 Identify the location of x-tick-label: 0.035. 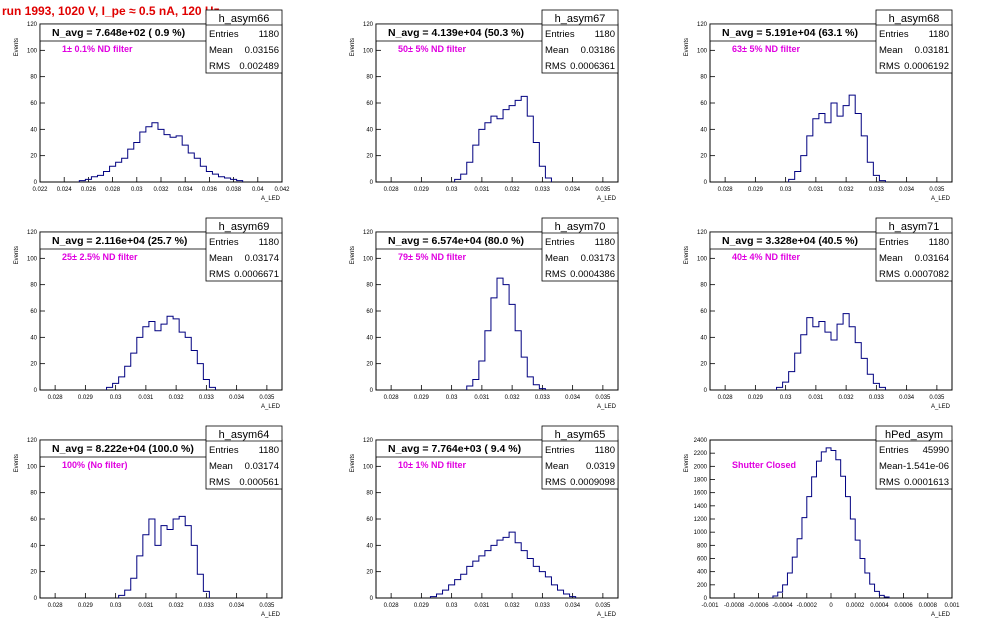
(603, 606).